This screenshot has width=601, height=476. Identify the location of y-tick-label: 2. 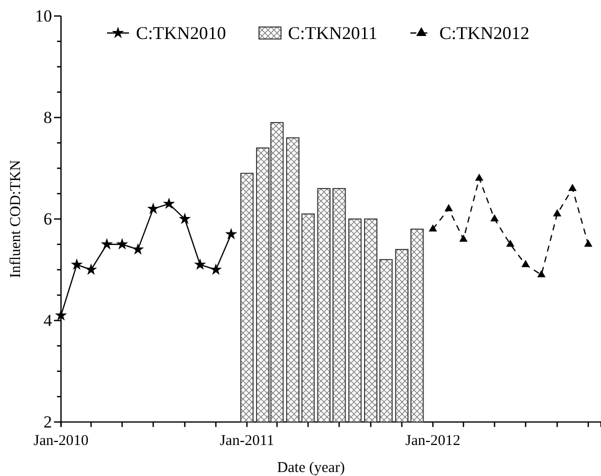
(48, 422).